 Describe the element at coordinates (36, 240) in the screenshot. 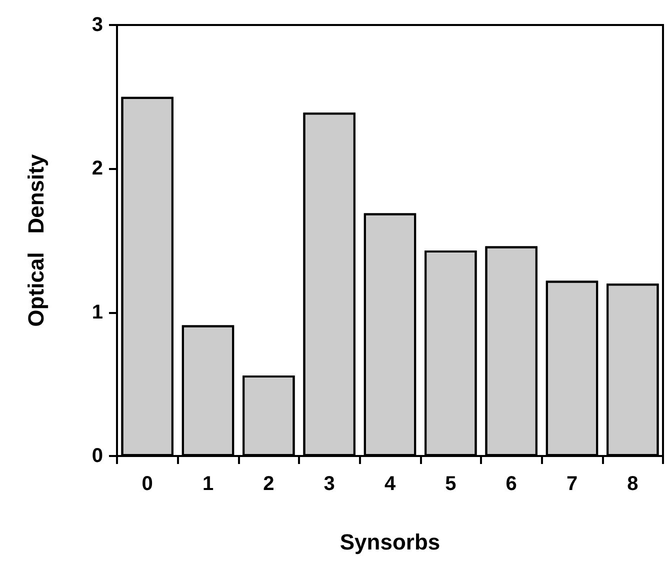

I see `y-axis-title: Optical Density` at that location.